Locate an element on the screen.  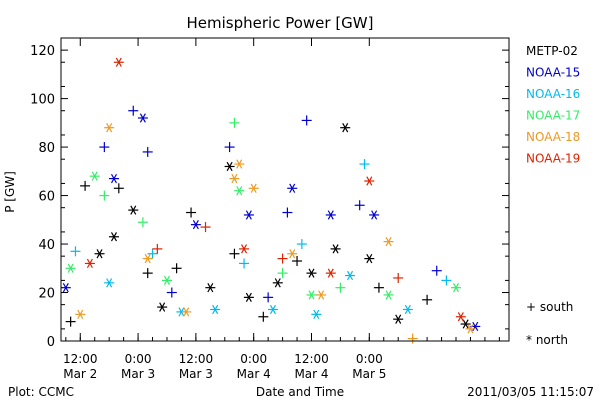
y-tick-label: 80 is located at coordinates (46, 148).